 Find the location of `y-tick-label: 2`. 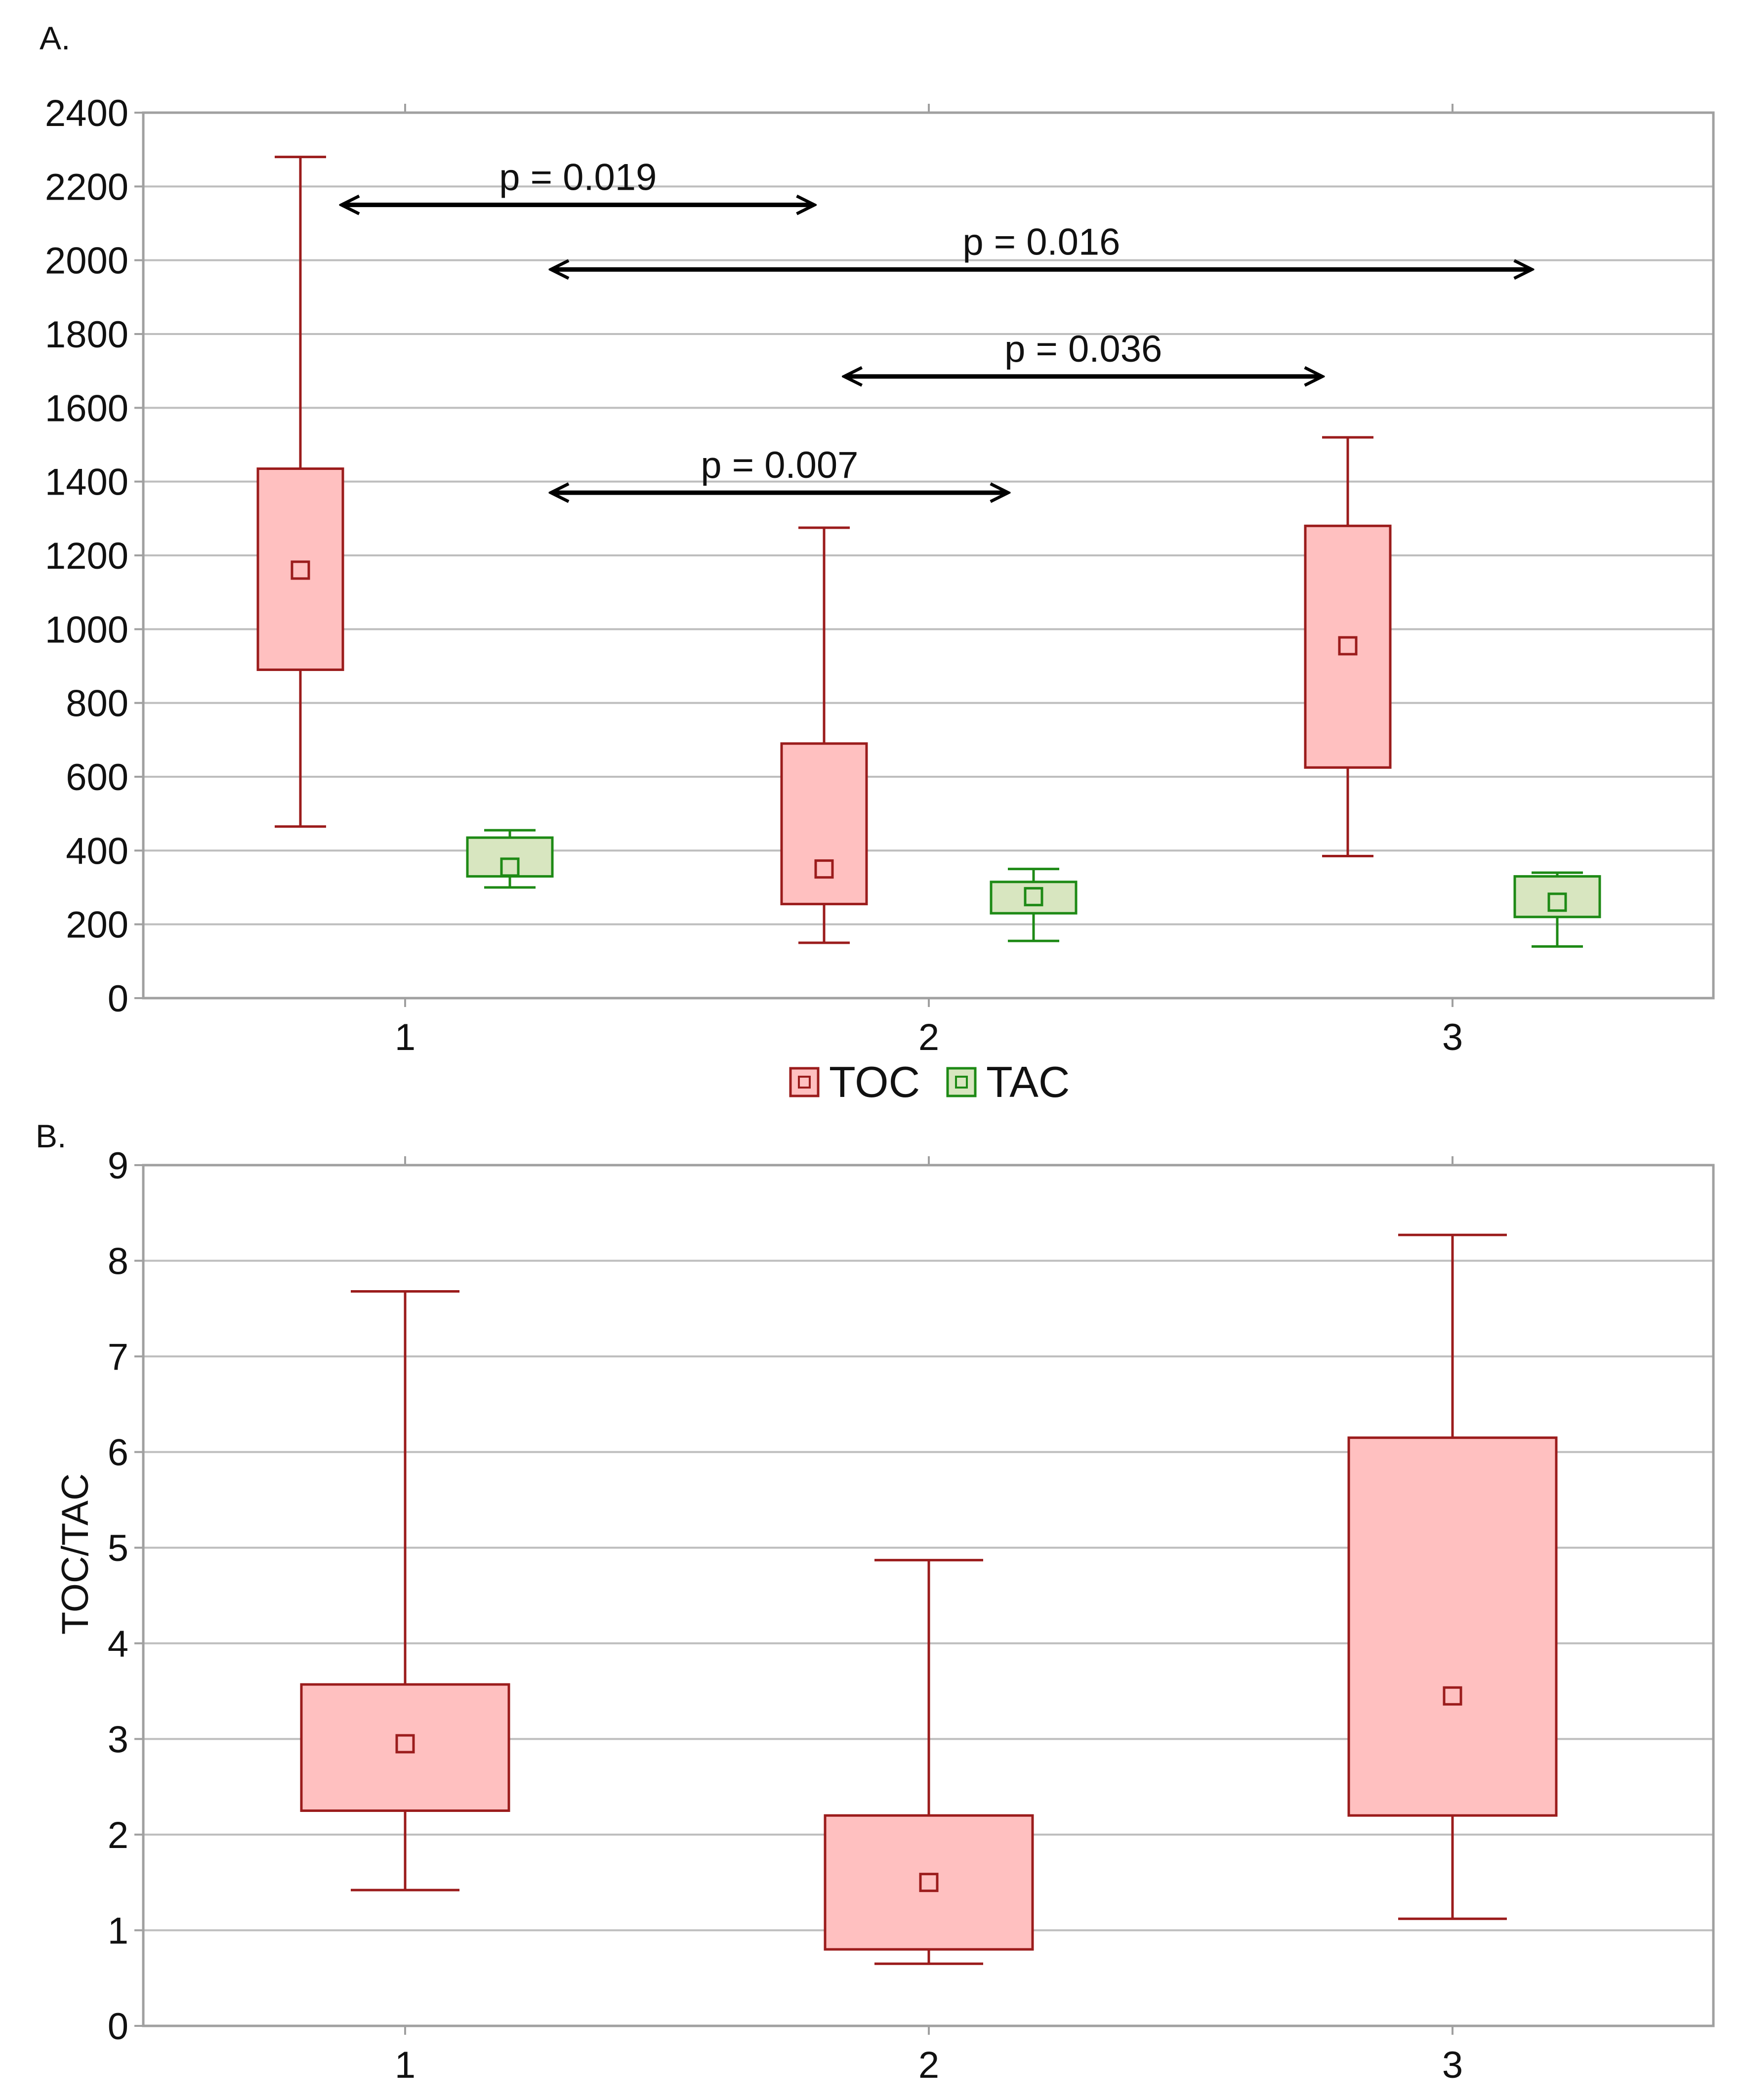

y-tick-label: 2 is located at coordinates (118, 1835).